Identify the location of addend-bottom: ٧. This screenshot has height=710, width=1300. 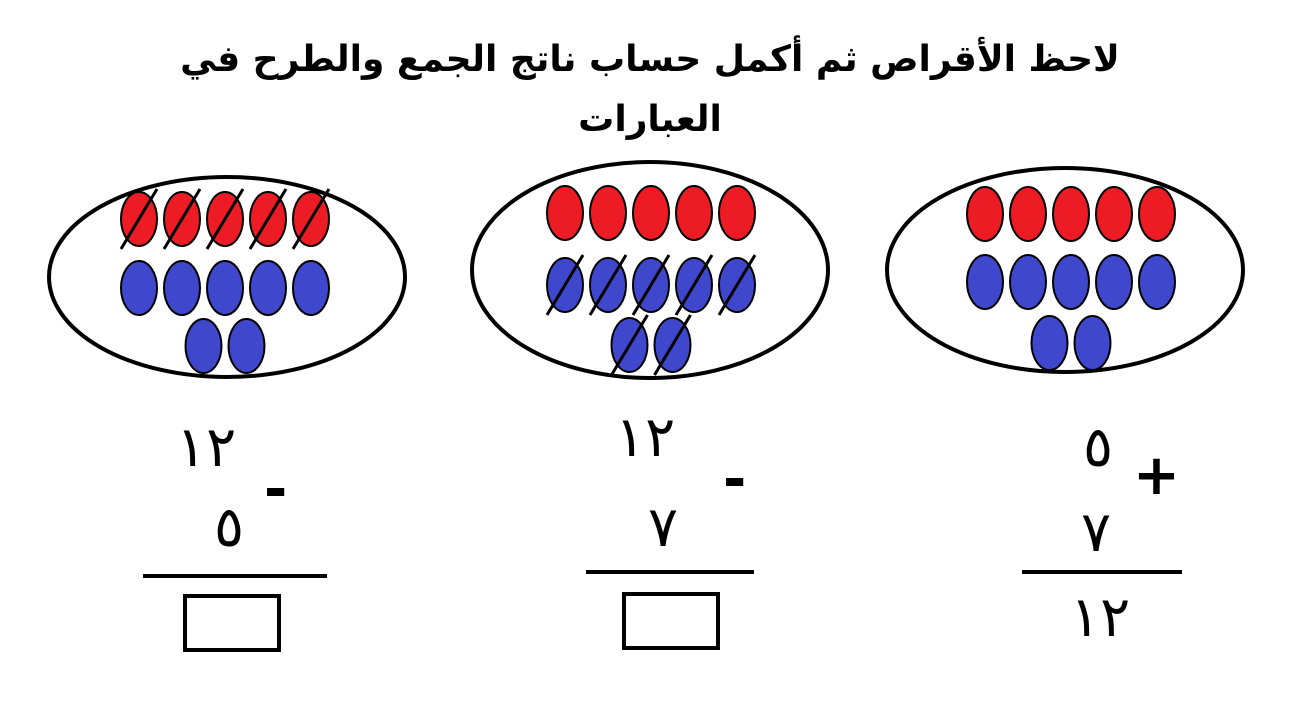
(1096, 532).